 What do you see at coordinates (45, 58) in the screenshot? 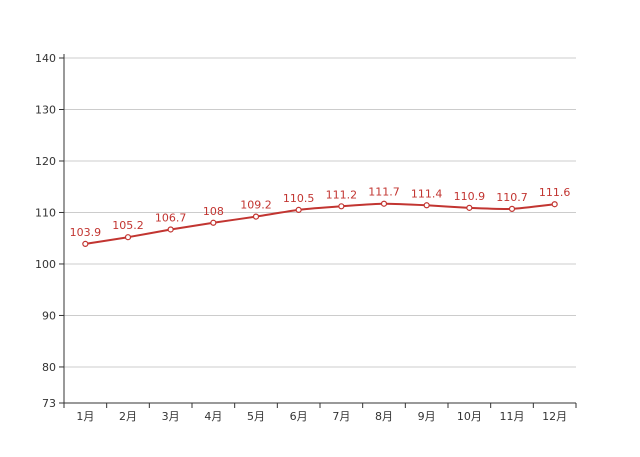
I see `y-tick-label: 140` at bounding box center [45, 58].